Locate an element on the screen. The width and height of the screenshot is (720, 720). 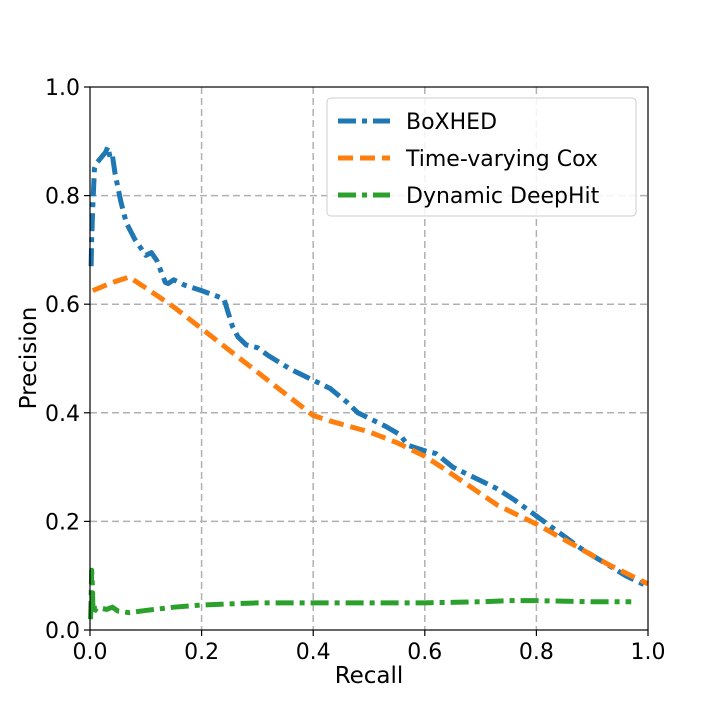
legend-label-time-varying-cox: Time-varying Cox is located at coordinates (501, 159).